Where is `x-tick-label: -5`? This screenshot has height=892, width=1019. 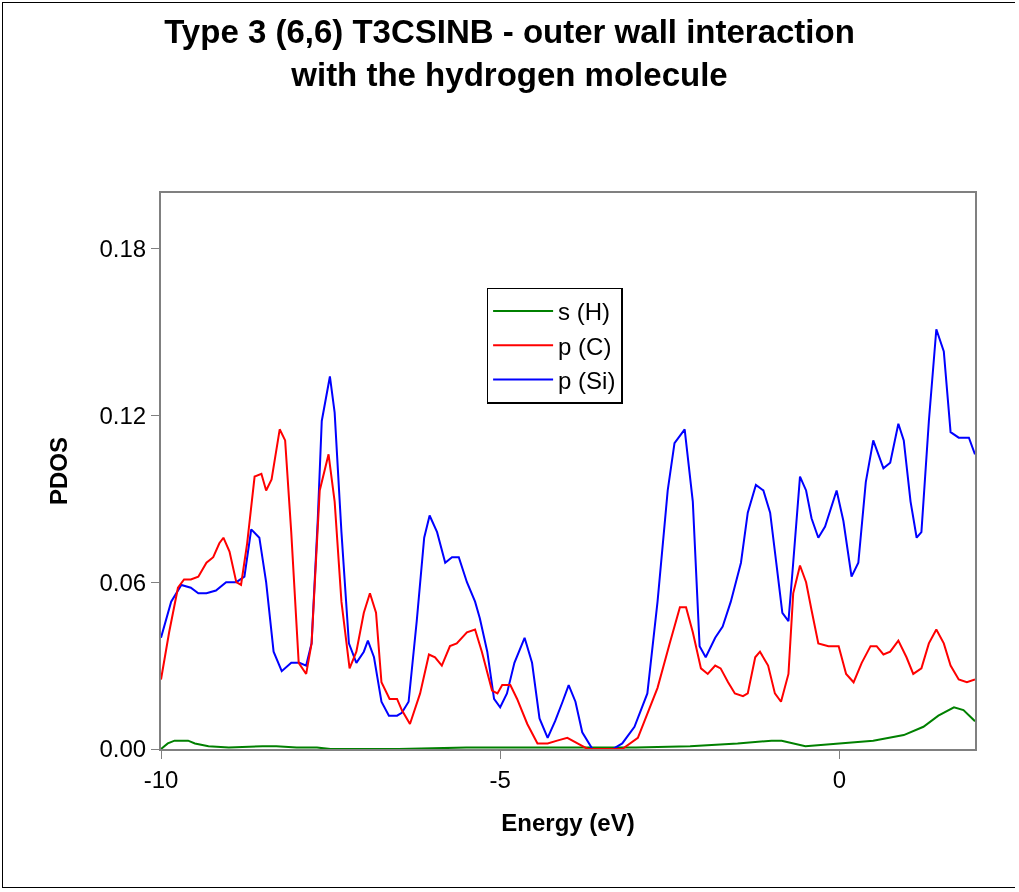 x-tick-label: -5 is located at coordinates (500, 779).